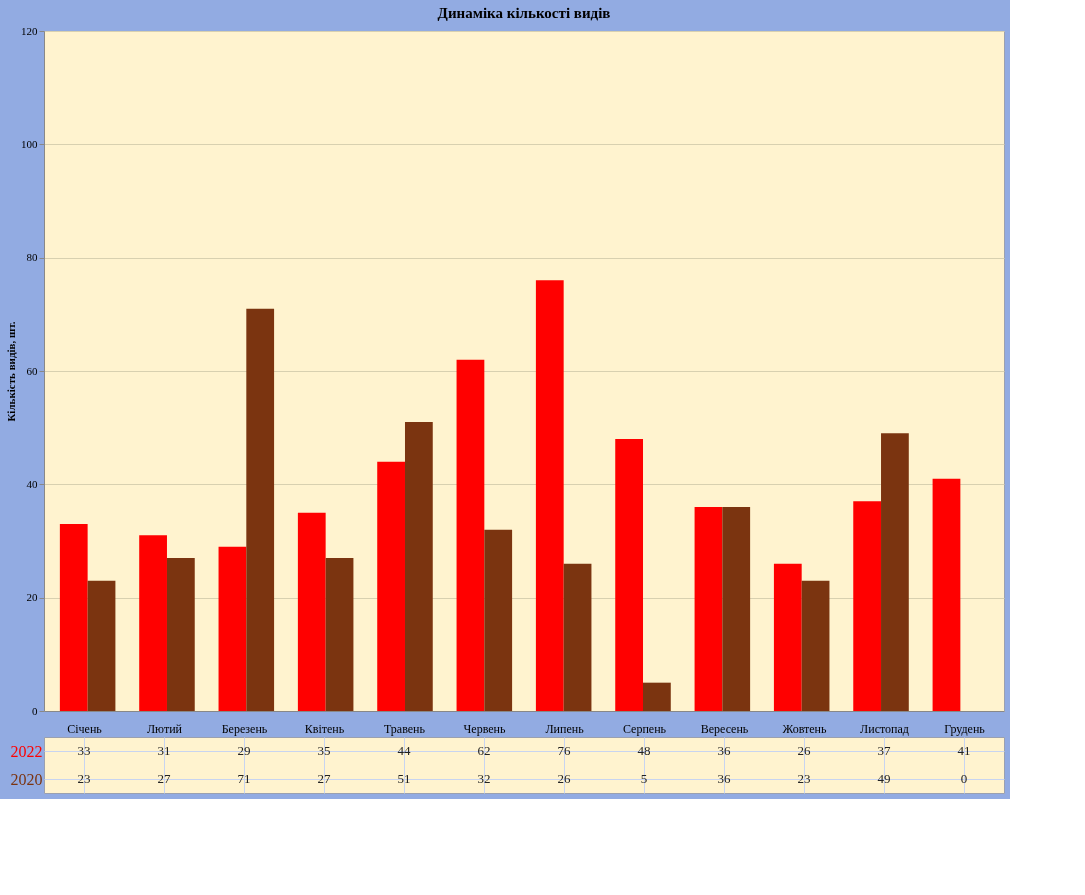  Describe the element at coordinates (965, 728) in the screenshot. I see `x-tick-label: Грудень` at that location.